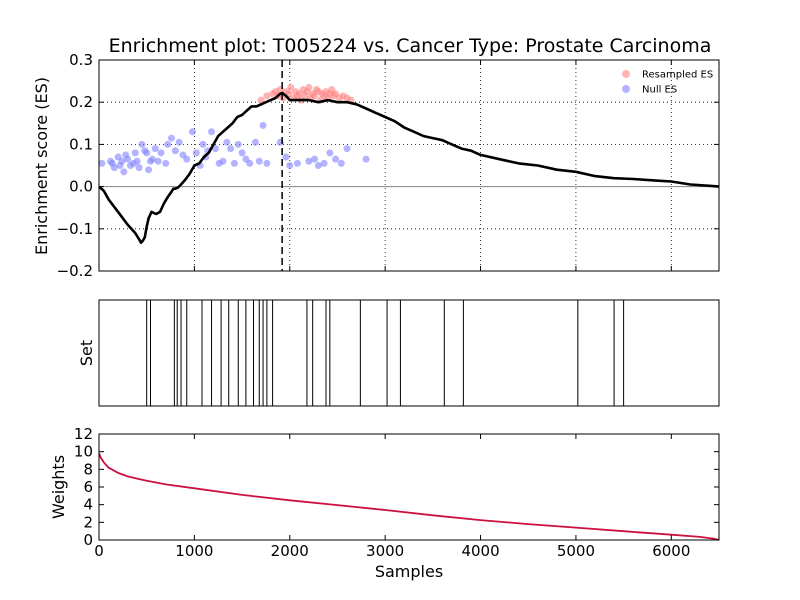 Image resolution: width=800 pixels, height=600 pixels. What do you see at coordinates (88, 469) in the screenshot?
I see `weights-ytick-label: 8` at bounding box center [88, 469].